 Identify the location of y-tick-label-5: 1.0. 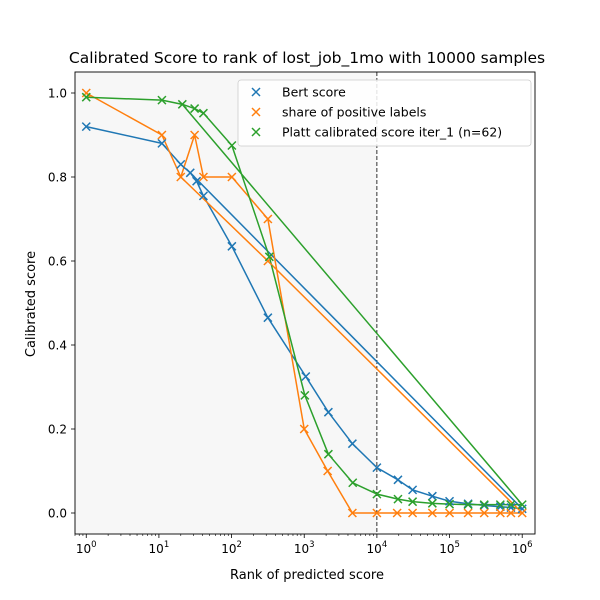
(57, 94).